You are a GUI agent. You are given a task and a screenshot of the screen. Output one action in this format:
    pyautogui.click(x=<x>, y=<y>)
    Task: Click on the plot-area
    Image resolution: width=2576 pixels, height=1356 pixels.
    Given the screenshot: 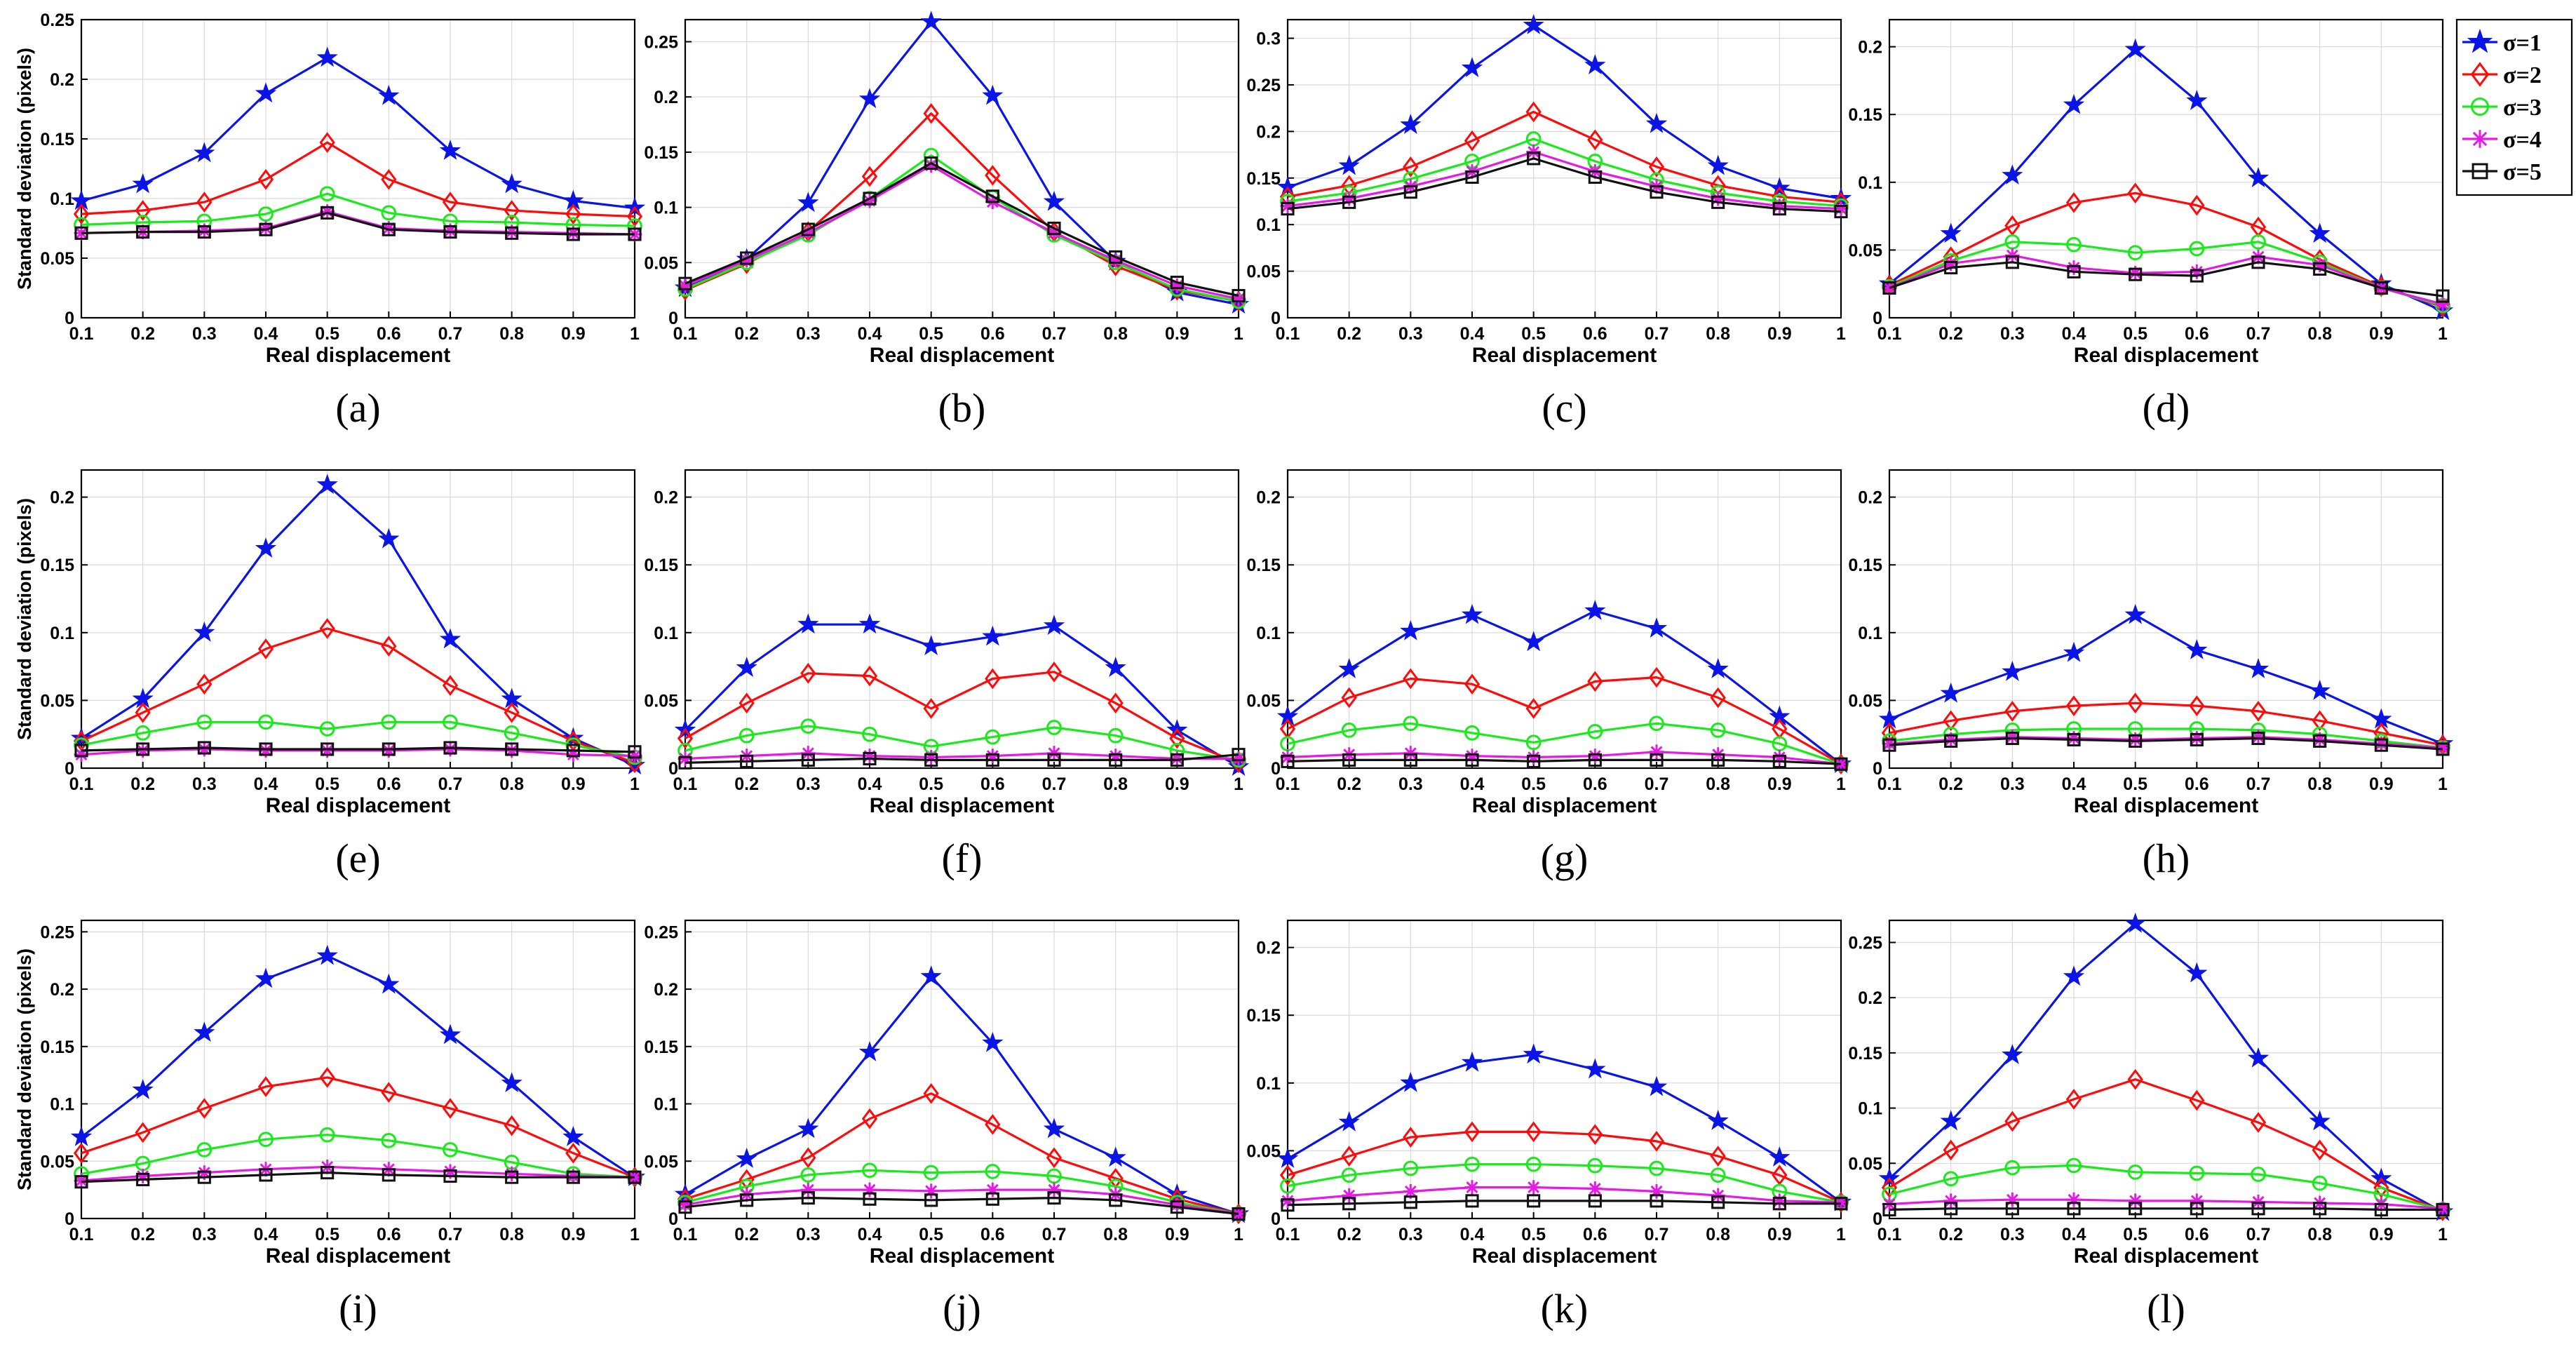 What is the action you would take?
    pyautogui.click(x=358, y=169)
    